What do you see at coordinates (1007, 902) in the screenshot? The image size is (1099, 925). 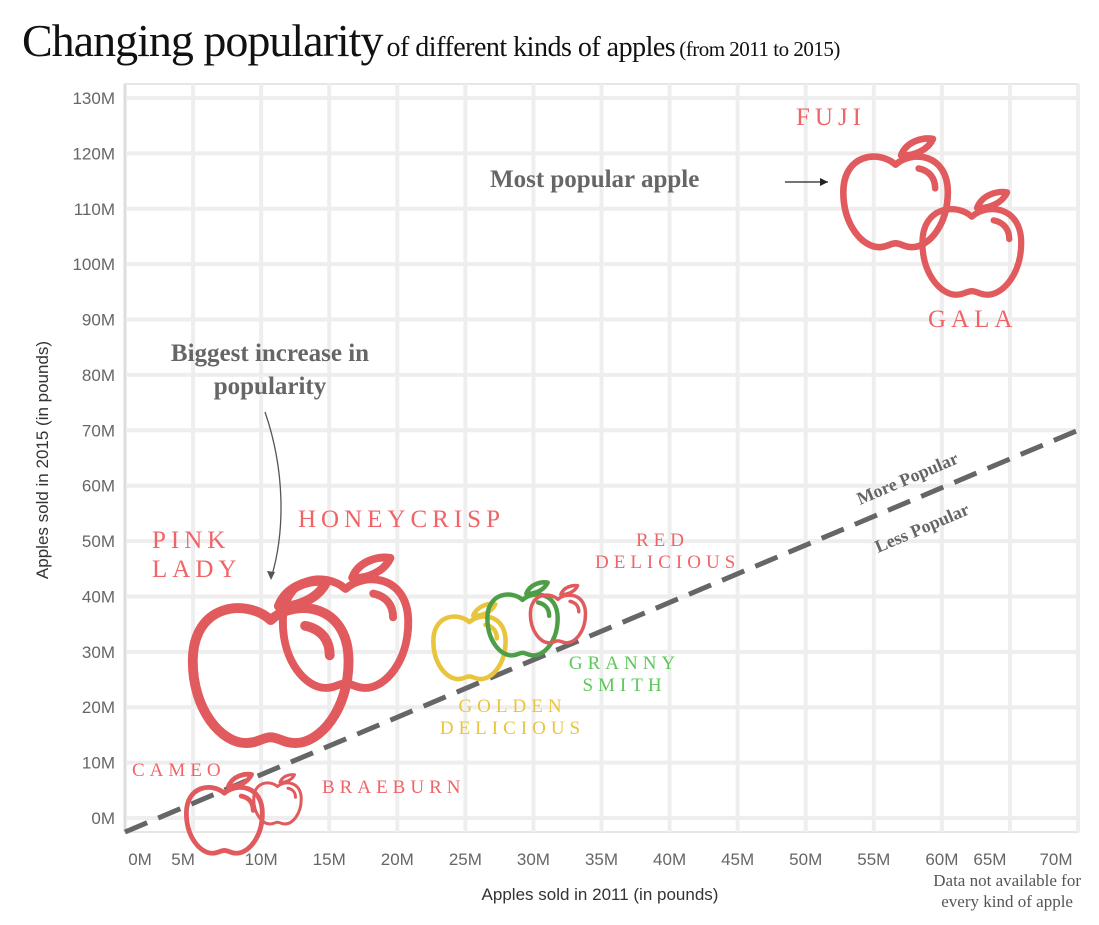 I see `note-line-2: every kind of apple` at bounding box center [1007, 902].